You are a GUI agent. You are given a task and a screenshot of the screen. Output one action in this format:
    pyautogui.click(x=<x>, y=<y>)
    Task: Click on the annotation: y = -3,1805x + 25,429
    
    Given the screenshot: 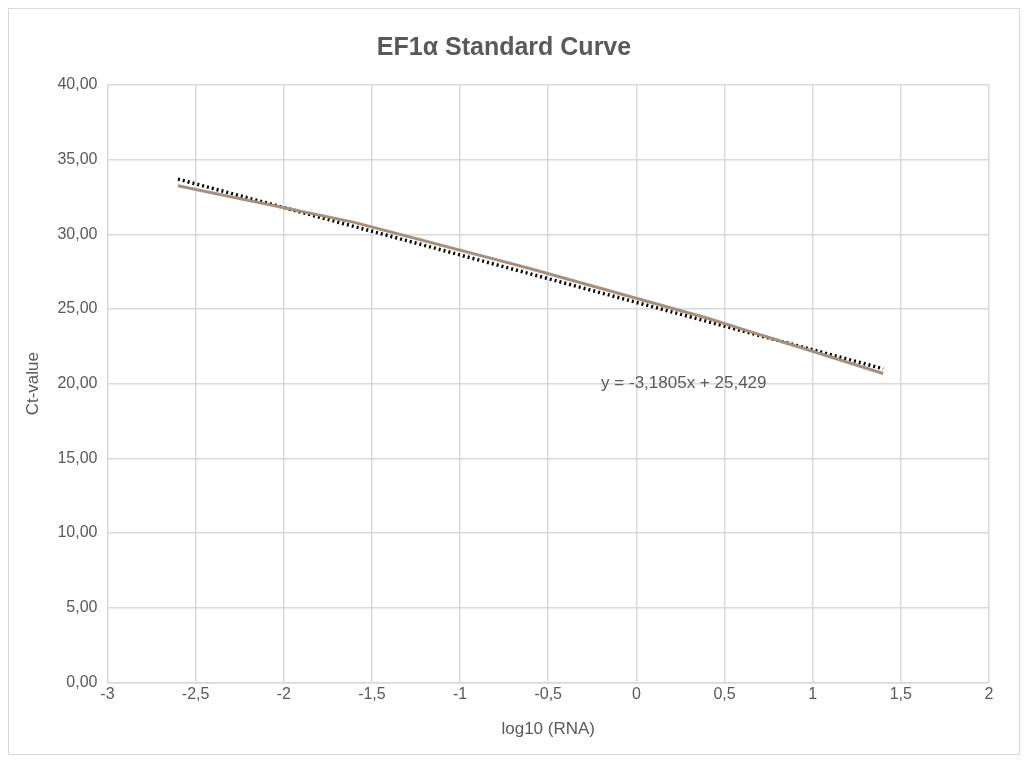 What is the action you would take?
    pyautogui.click(x=684, y=383)
    